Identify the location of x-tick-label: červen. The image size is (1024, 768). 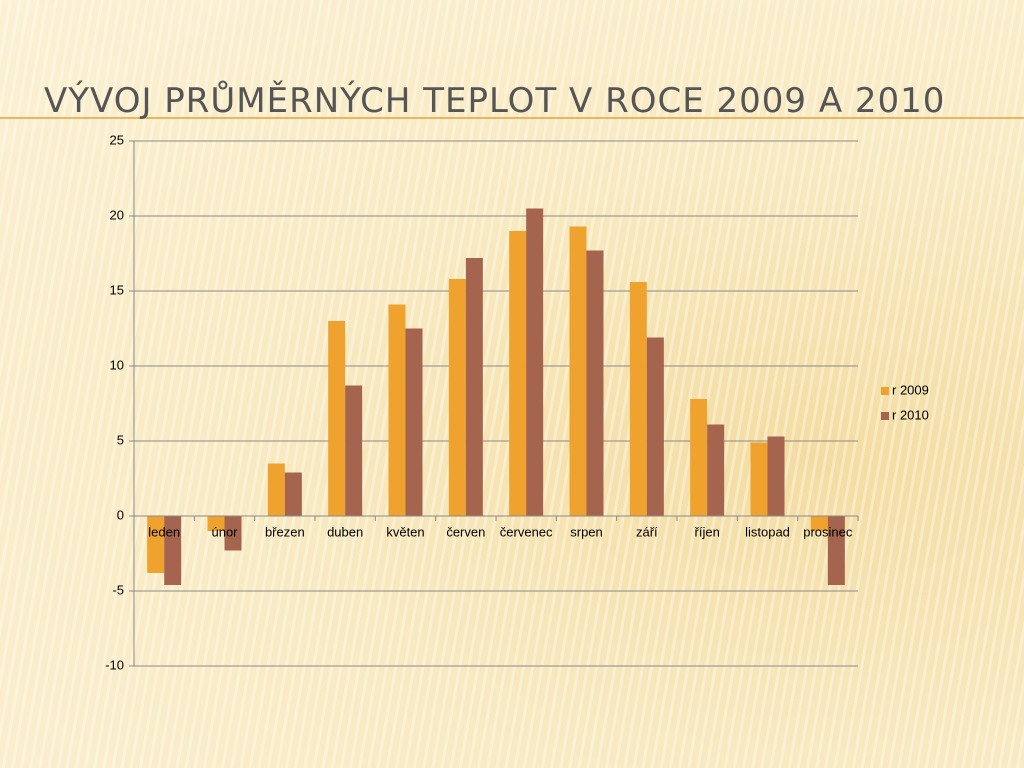
(465, 531).